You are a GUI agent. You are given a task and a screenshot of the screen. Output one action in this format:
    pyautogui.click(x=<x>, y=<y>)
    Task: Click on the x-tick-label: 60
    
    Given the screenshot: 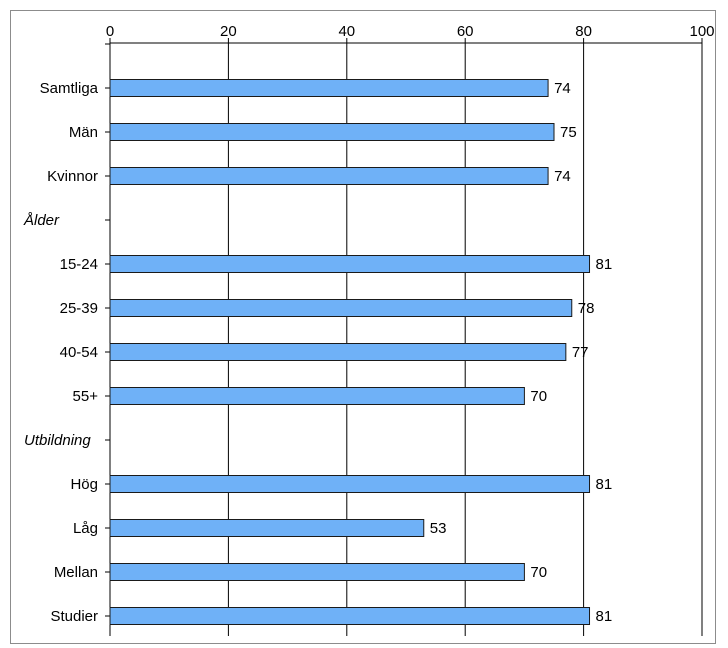 What is the action you would take?
    pyautogui.click(x=465, y=31)
    